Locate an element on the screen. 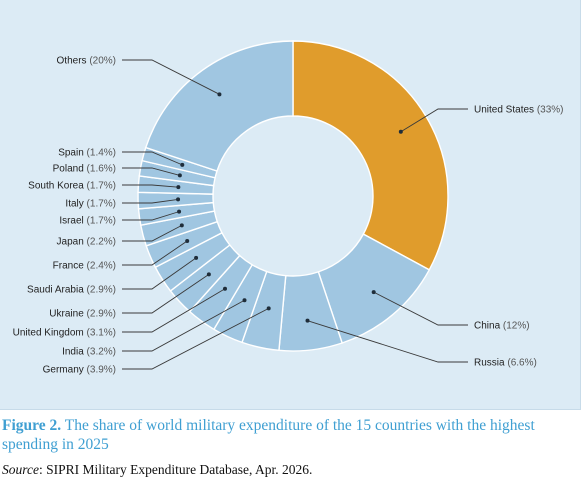  leader-dot-china is located at coordinates (373, 292).